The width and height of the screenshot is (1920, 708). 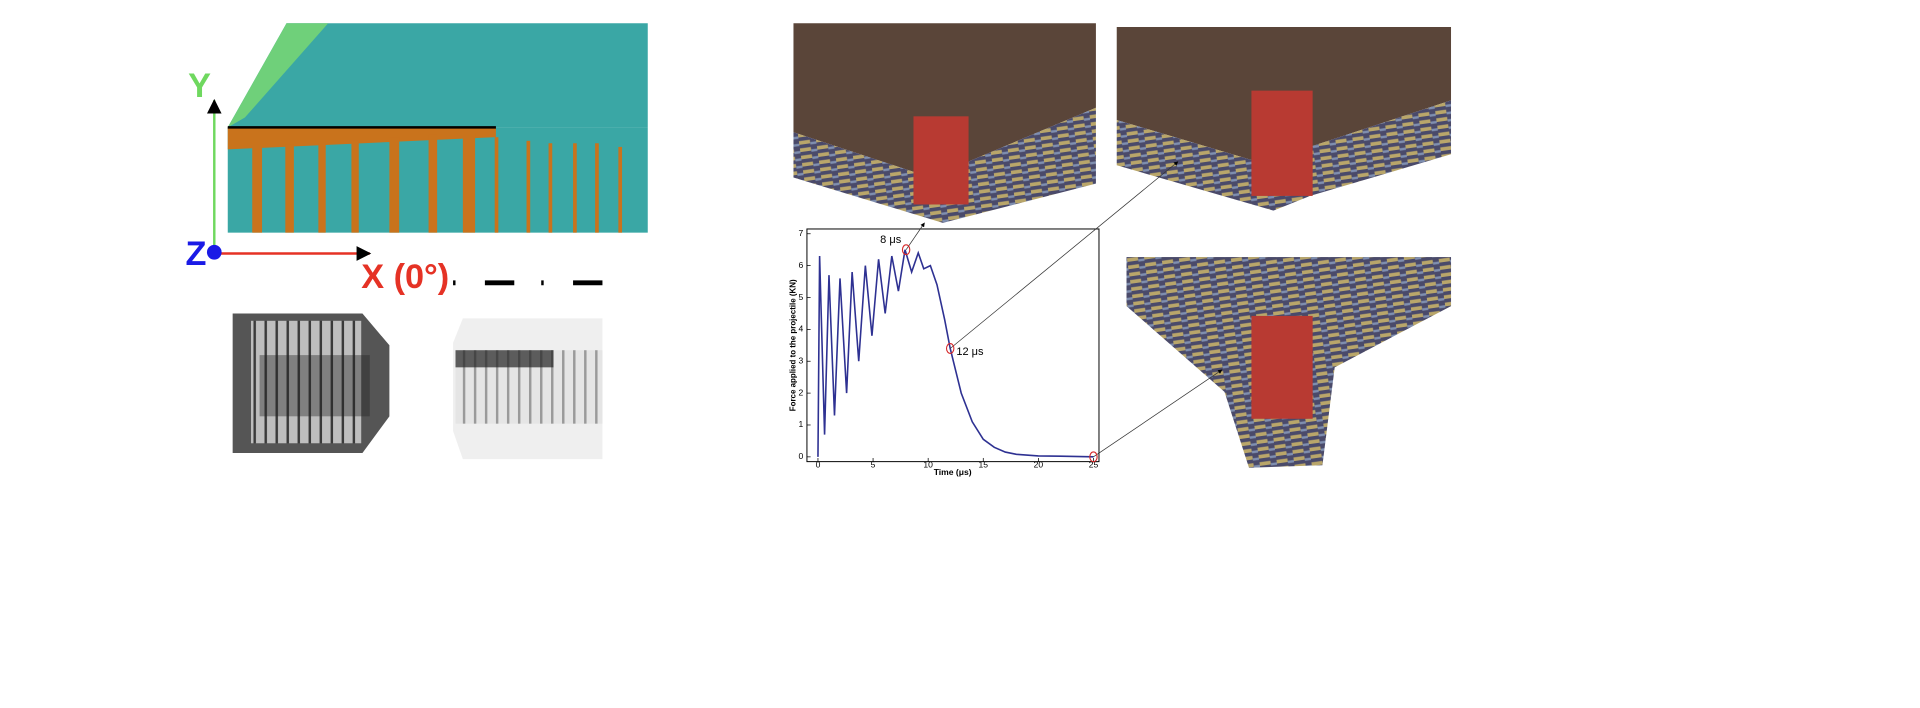 What do you see at coordinates (970, 352) in the screenshot?
I see `annotation: 12 μs` at bounding box center [970, 352].